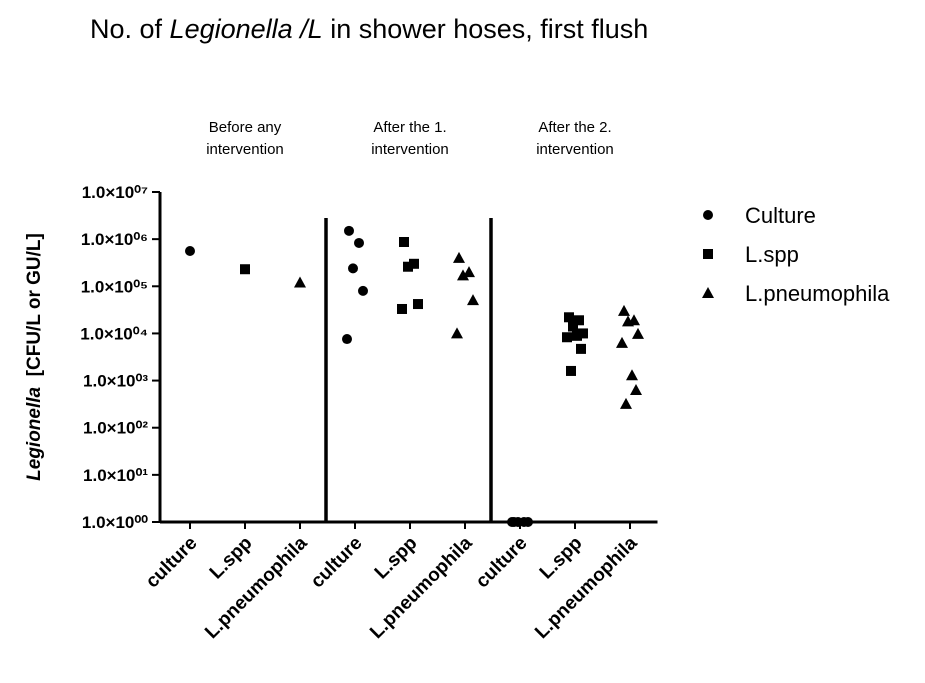 The width and height of the screenshot is (925, 683). What do you see at coordinates (115, 192) in the screenshot?
I see `y-tick-label: 1.0×10⁰⁷` at bounding box center [115, 192].